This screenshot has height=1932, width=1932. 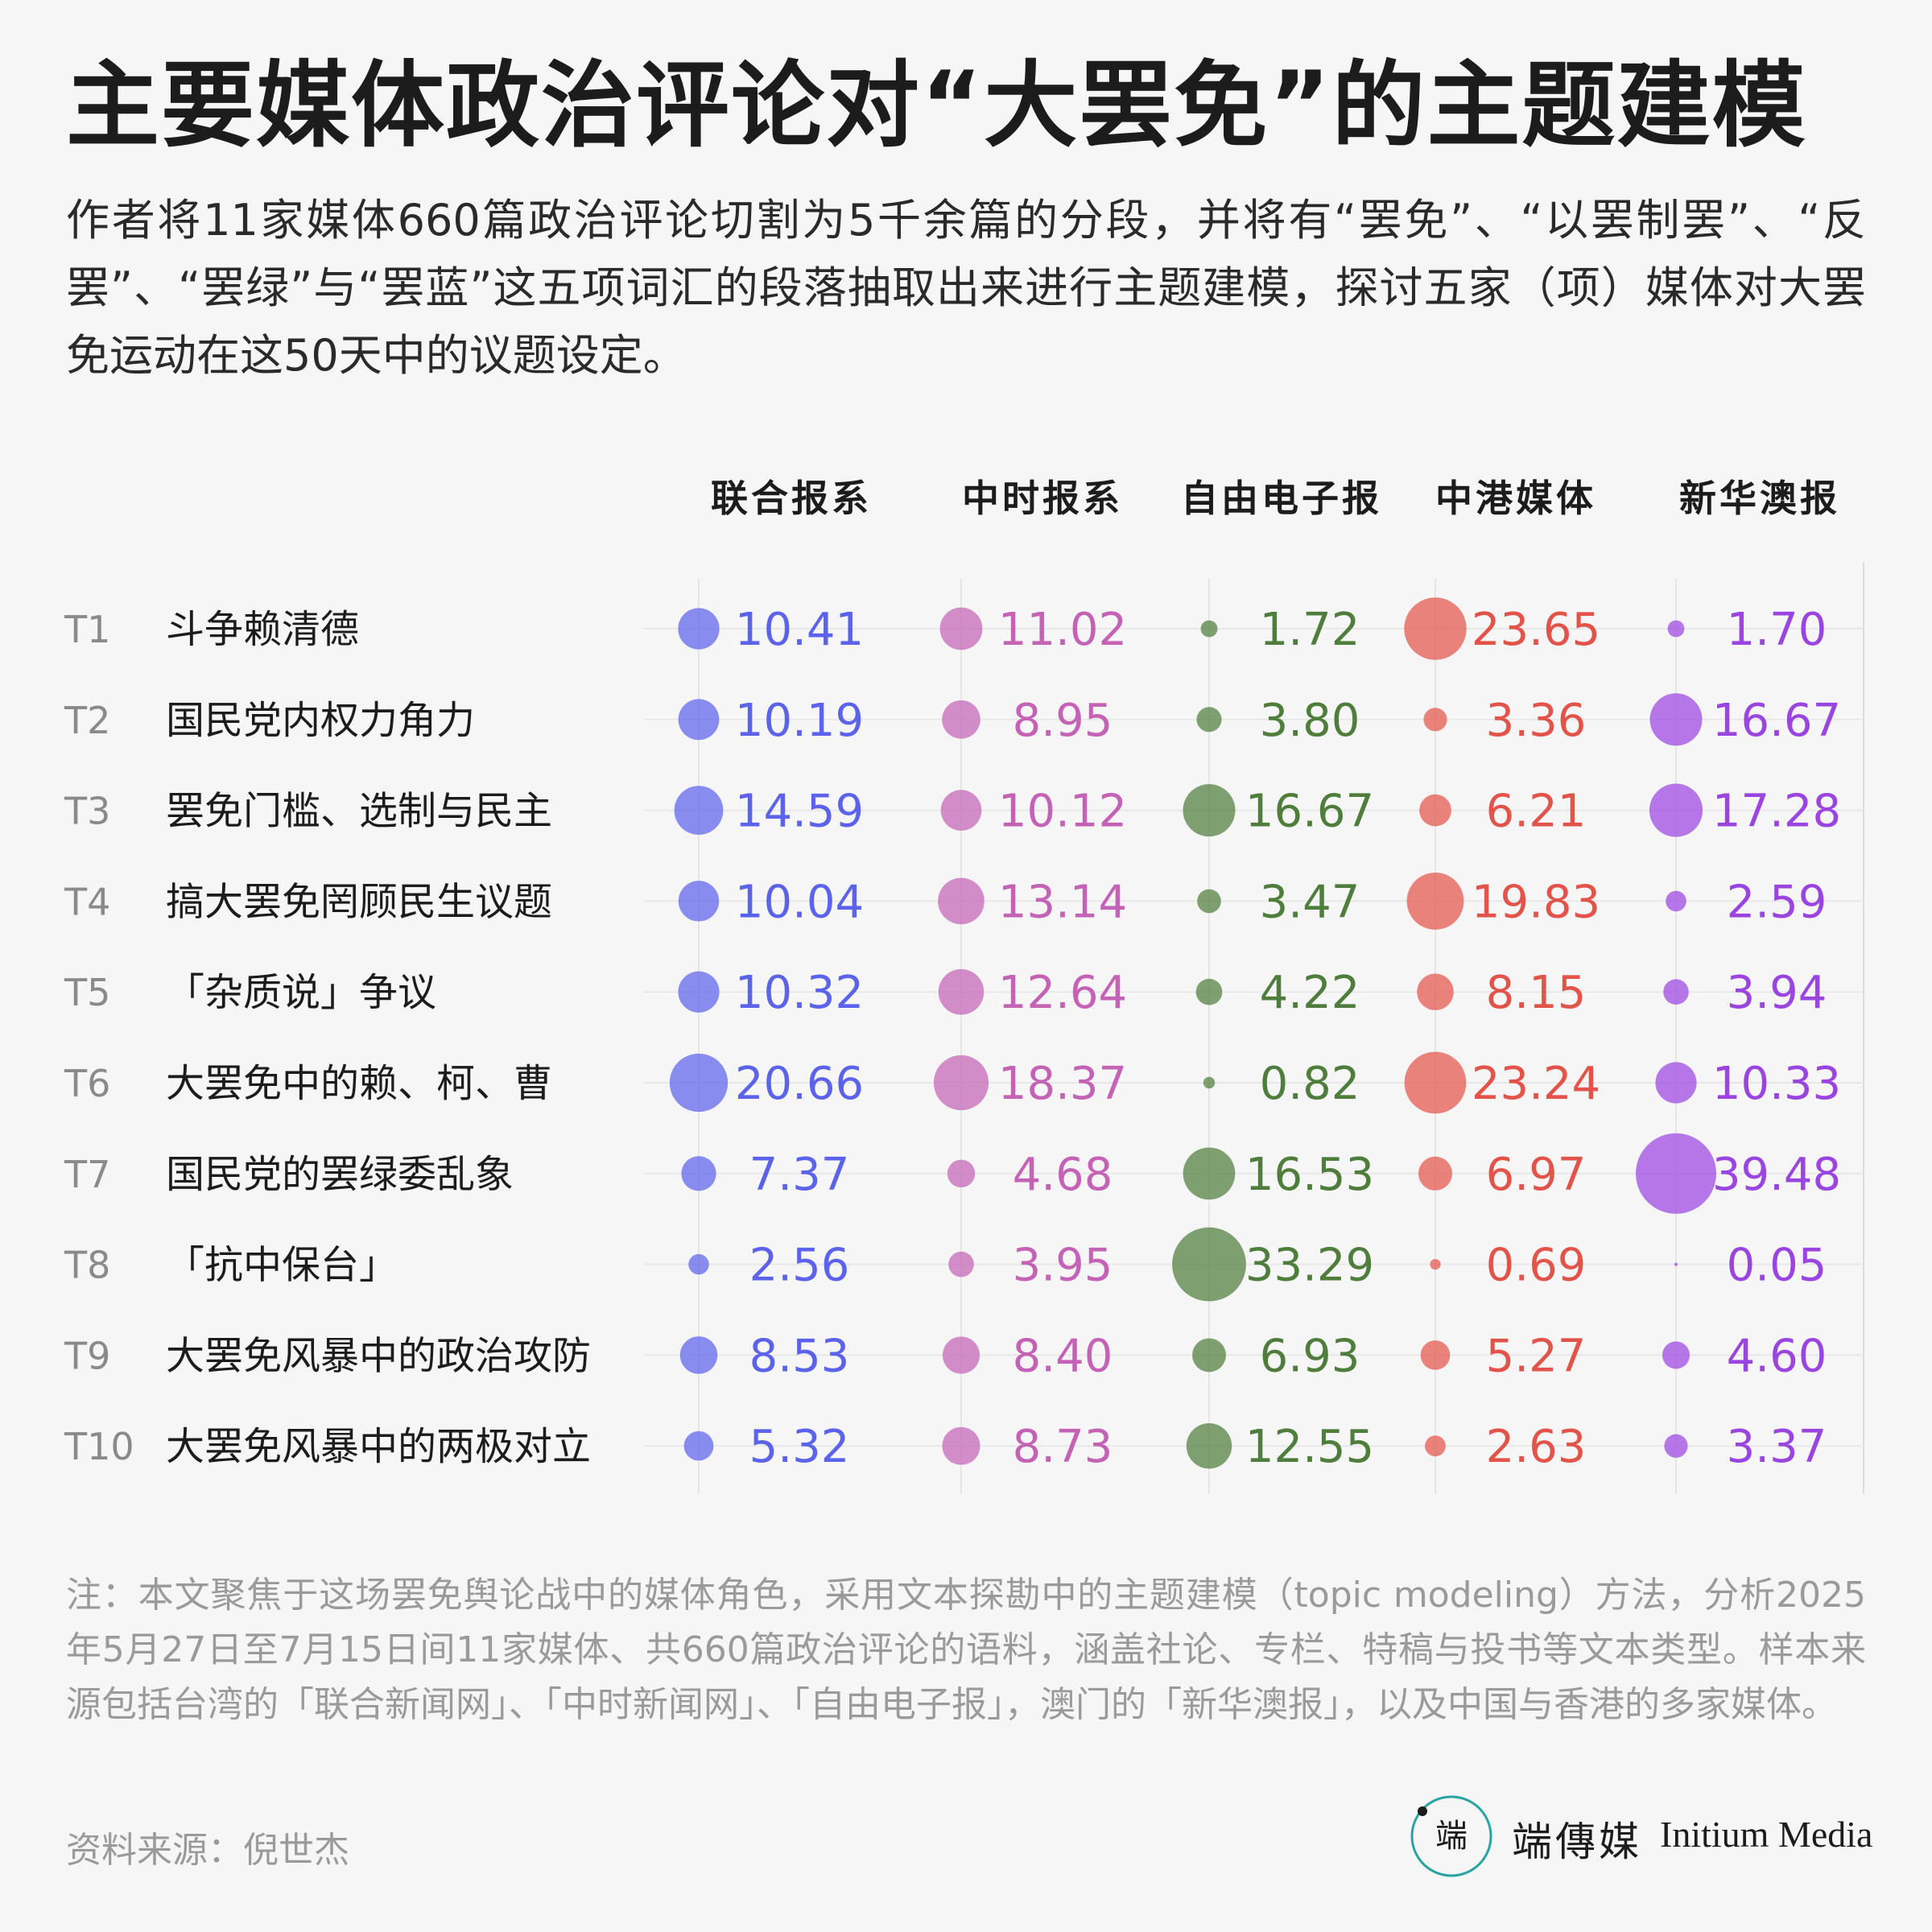 What do you see at coordinates (1676, 810) in the screenshot?
I see `bubble-T3-col5` at bounding box center [1676, 810].